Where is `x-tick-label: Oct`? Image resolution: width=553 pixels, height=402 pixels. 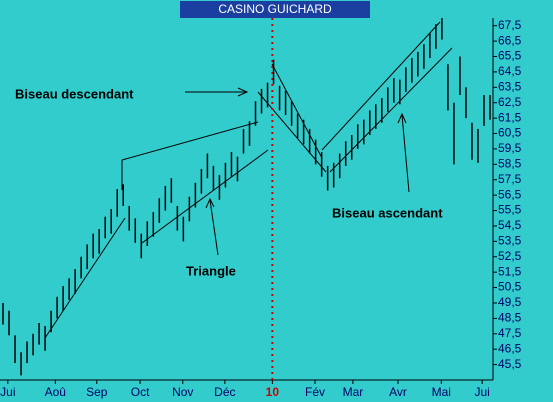 x-tick-label: Oct is located at coordinates (140, 392).